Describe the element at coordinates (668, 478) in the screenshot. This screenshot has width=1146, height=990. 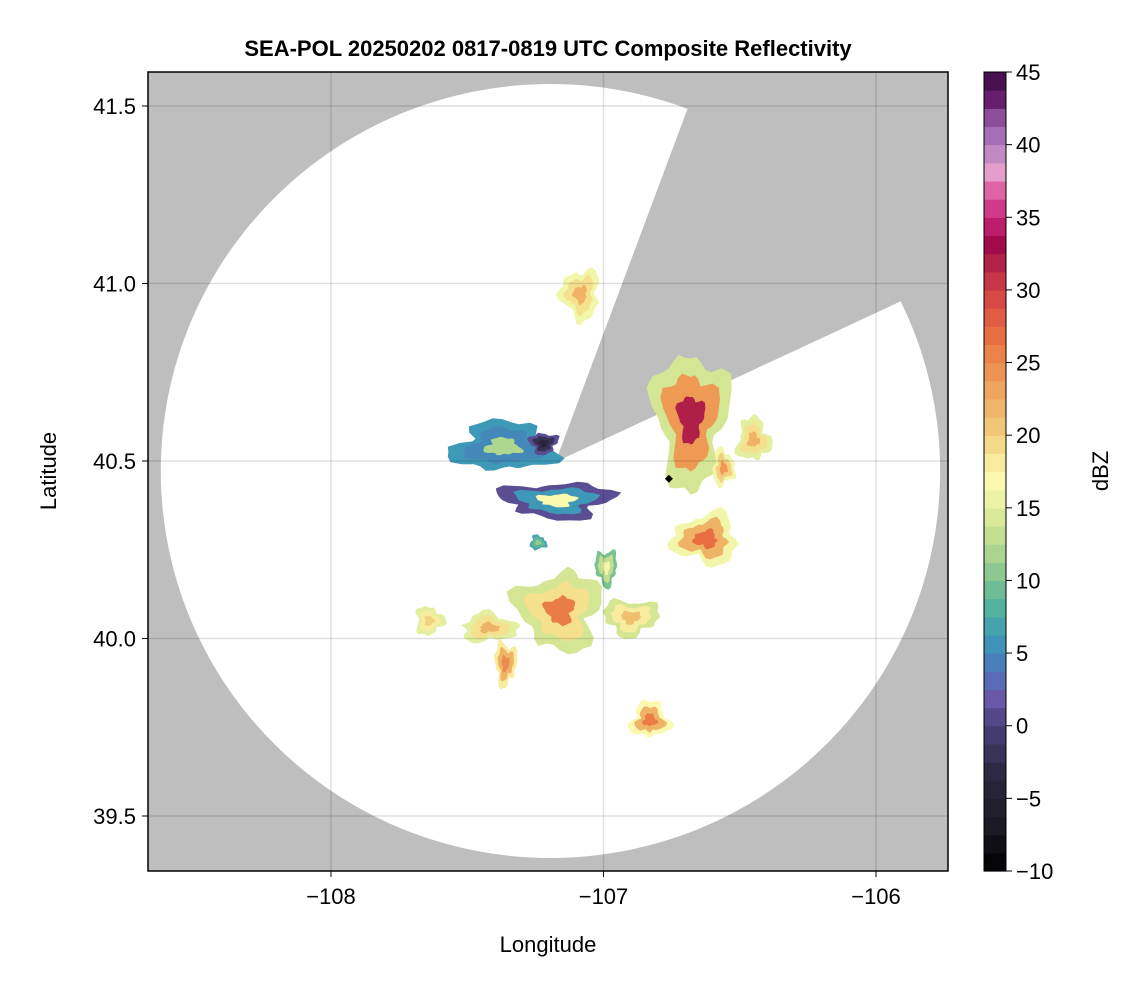
I see `site-marker` at that location.